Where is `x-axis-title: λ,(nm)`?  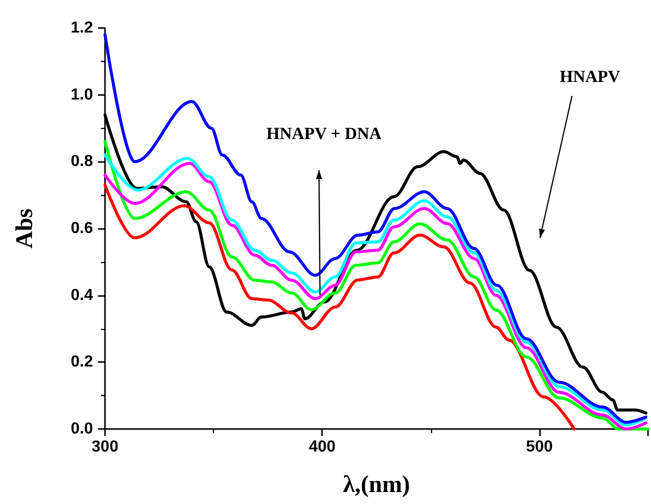 x-axis-title: λ,(nm) is located at coordinates (376, 485).